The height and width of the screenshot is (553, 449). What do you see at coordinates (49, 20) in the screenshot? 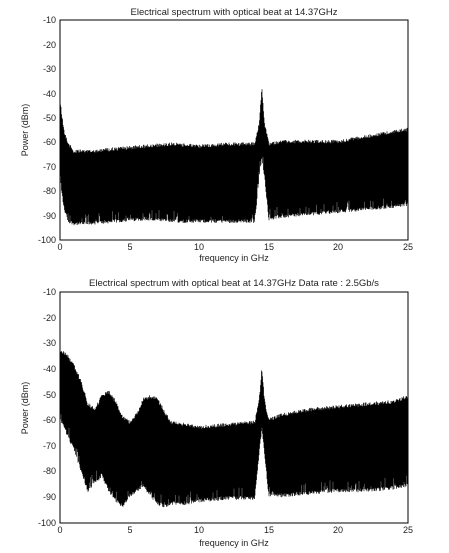
I see `chart-1-y-tick-label: -10` at bounding box center [49, 20].